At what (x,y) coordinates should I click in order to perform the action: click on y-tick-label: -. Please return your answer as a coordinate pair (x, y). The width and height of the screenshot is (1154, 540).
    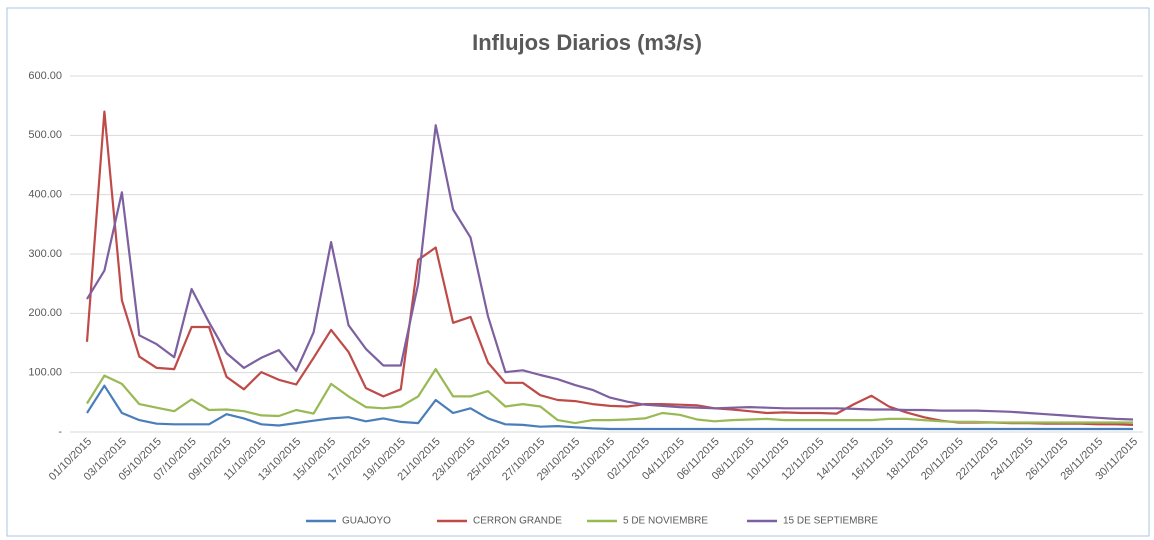
    Looking at the image, I should click on (60, 432).